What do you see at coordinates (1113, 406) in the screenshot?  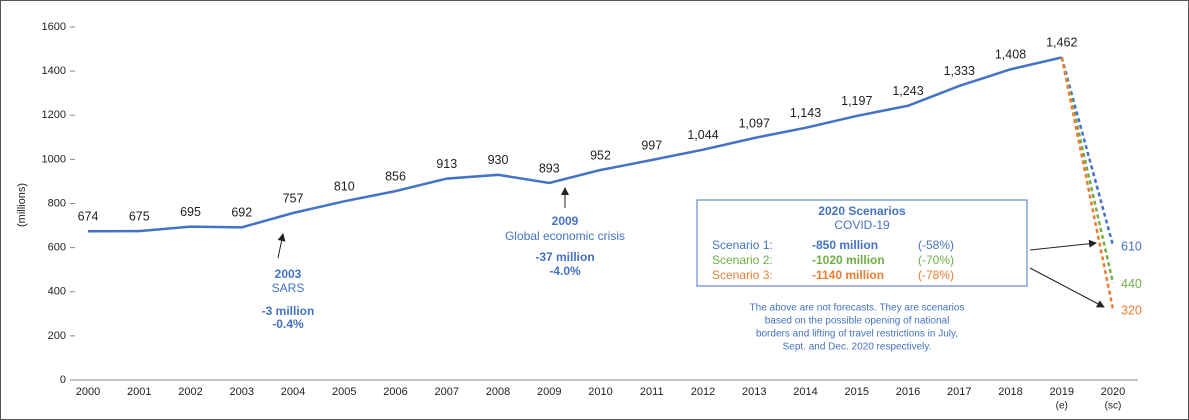 I see `x-tick-note: (sc)` at bounding box center [1113, 406].